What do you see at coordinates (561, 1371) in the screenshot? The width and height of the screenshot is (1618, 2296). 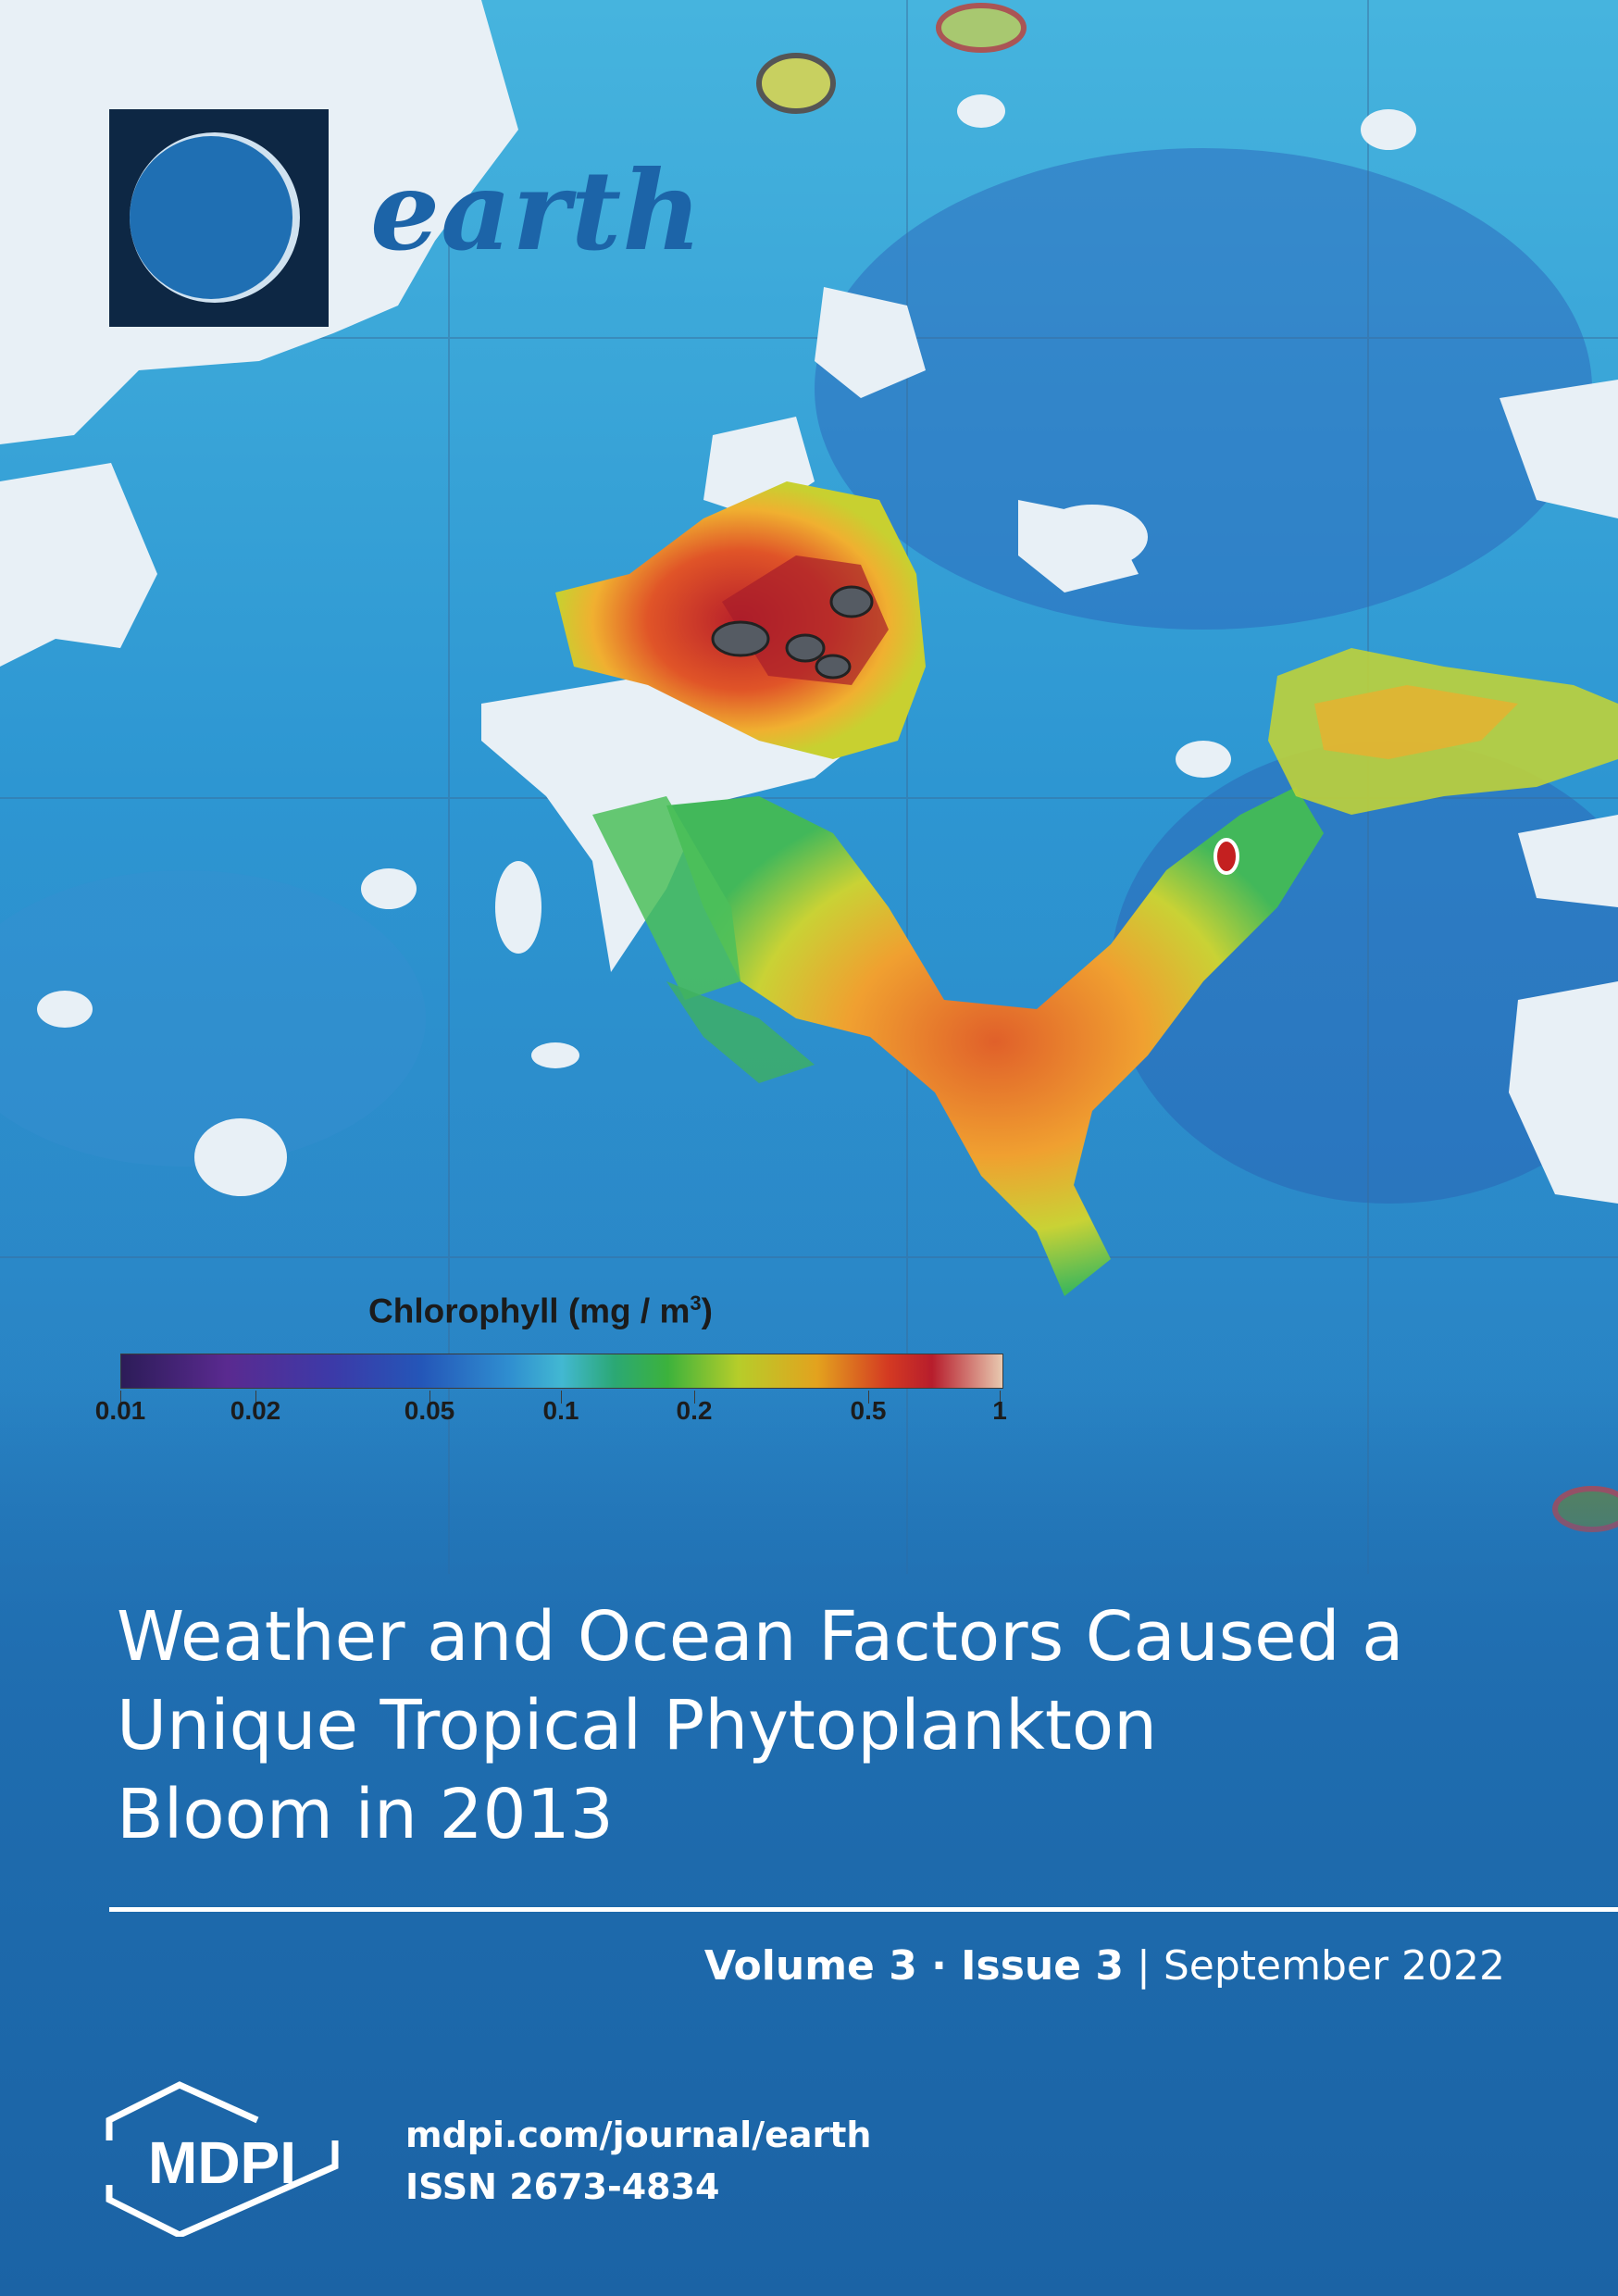 I see `chlorophyll-colorbar` at bounding box center [561, 1371].